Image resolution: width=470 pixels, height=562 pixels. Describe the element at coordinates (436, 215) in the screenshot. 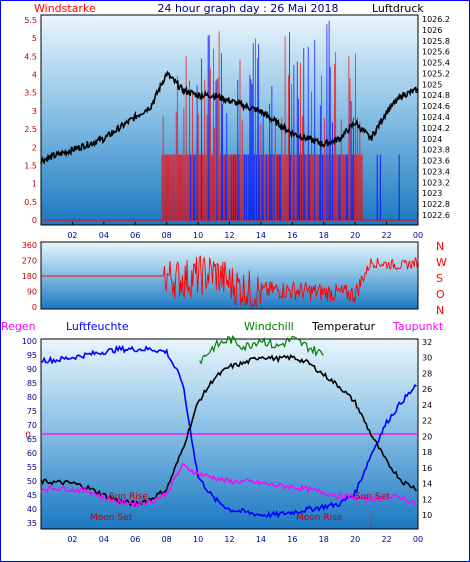

I see `pressure-tick-label: 1022.6` at that location.